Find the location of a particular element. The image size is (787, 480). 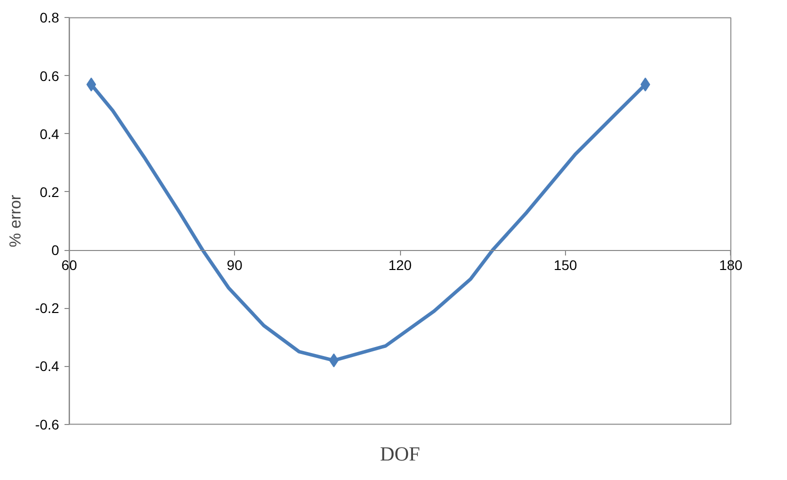

y-tick-label: 0.4 is located at coordinates (50, 134).